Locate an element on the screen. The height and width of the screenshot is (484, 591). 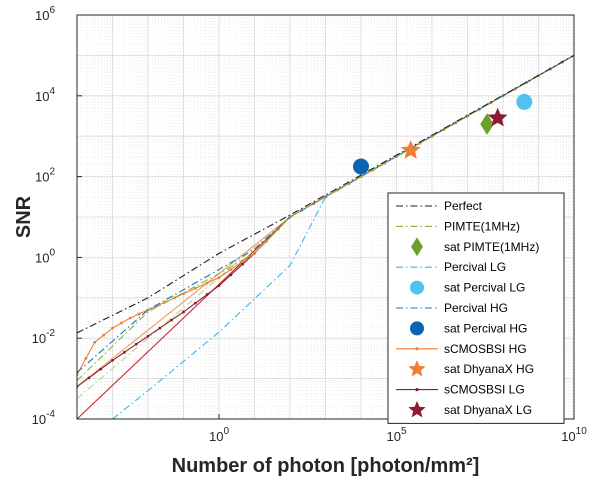
y-axis-label: SNR is located at coordinates (24, 216).